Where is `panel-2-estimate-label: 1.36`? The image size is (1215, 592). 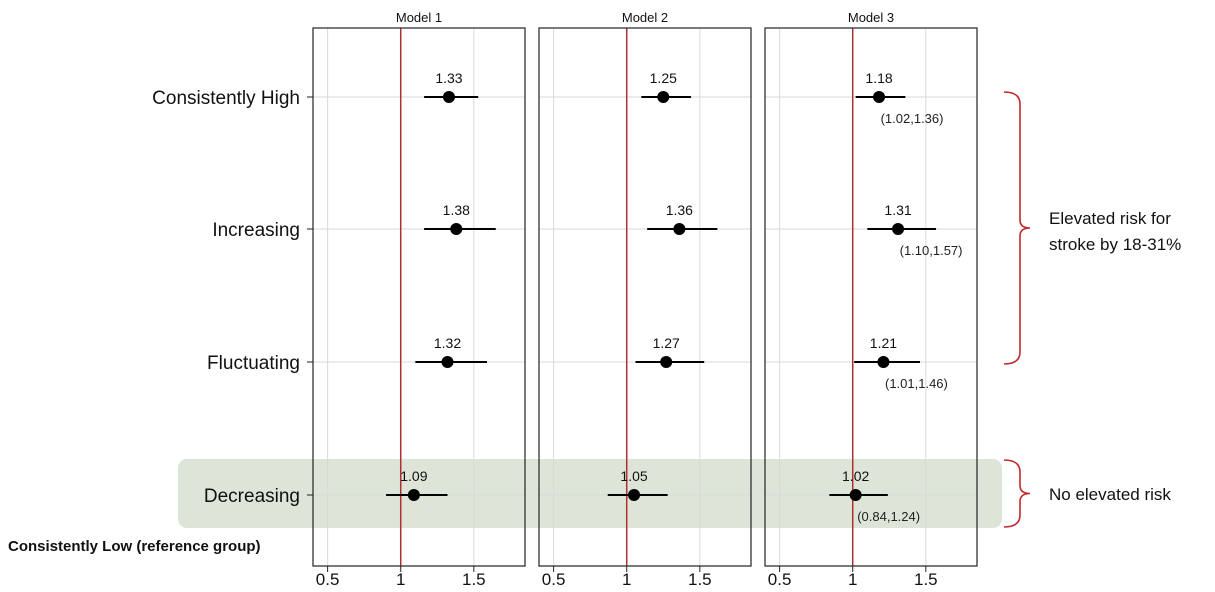 panel-2-estimate-label: 1.36 is located at coordinates (679, 210).